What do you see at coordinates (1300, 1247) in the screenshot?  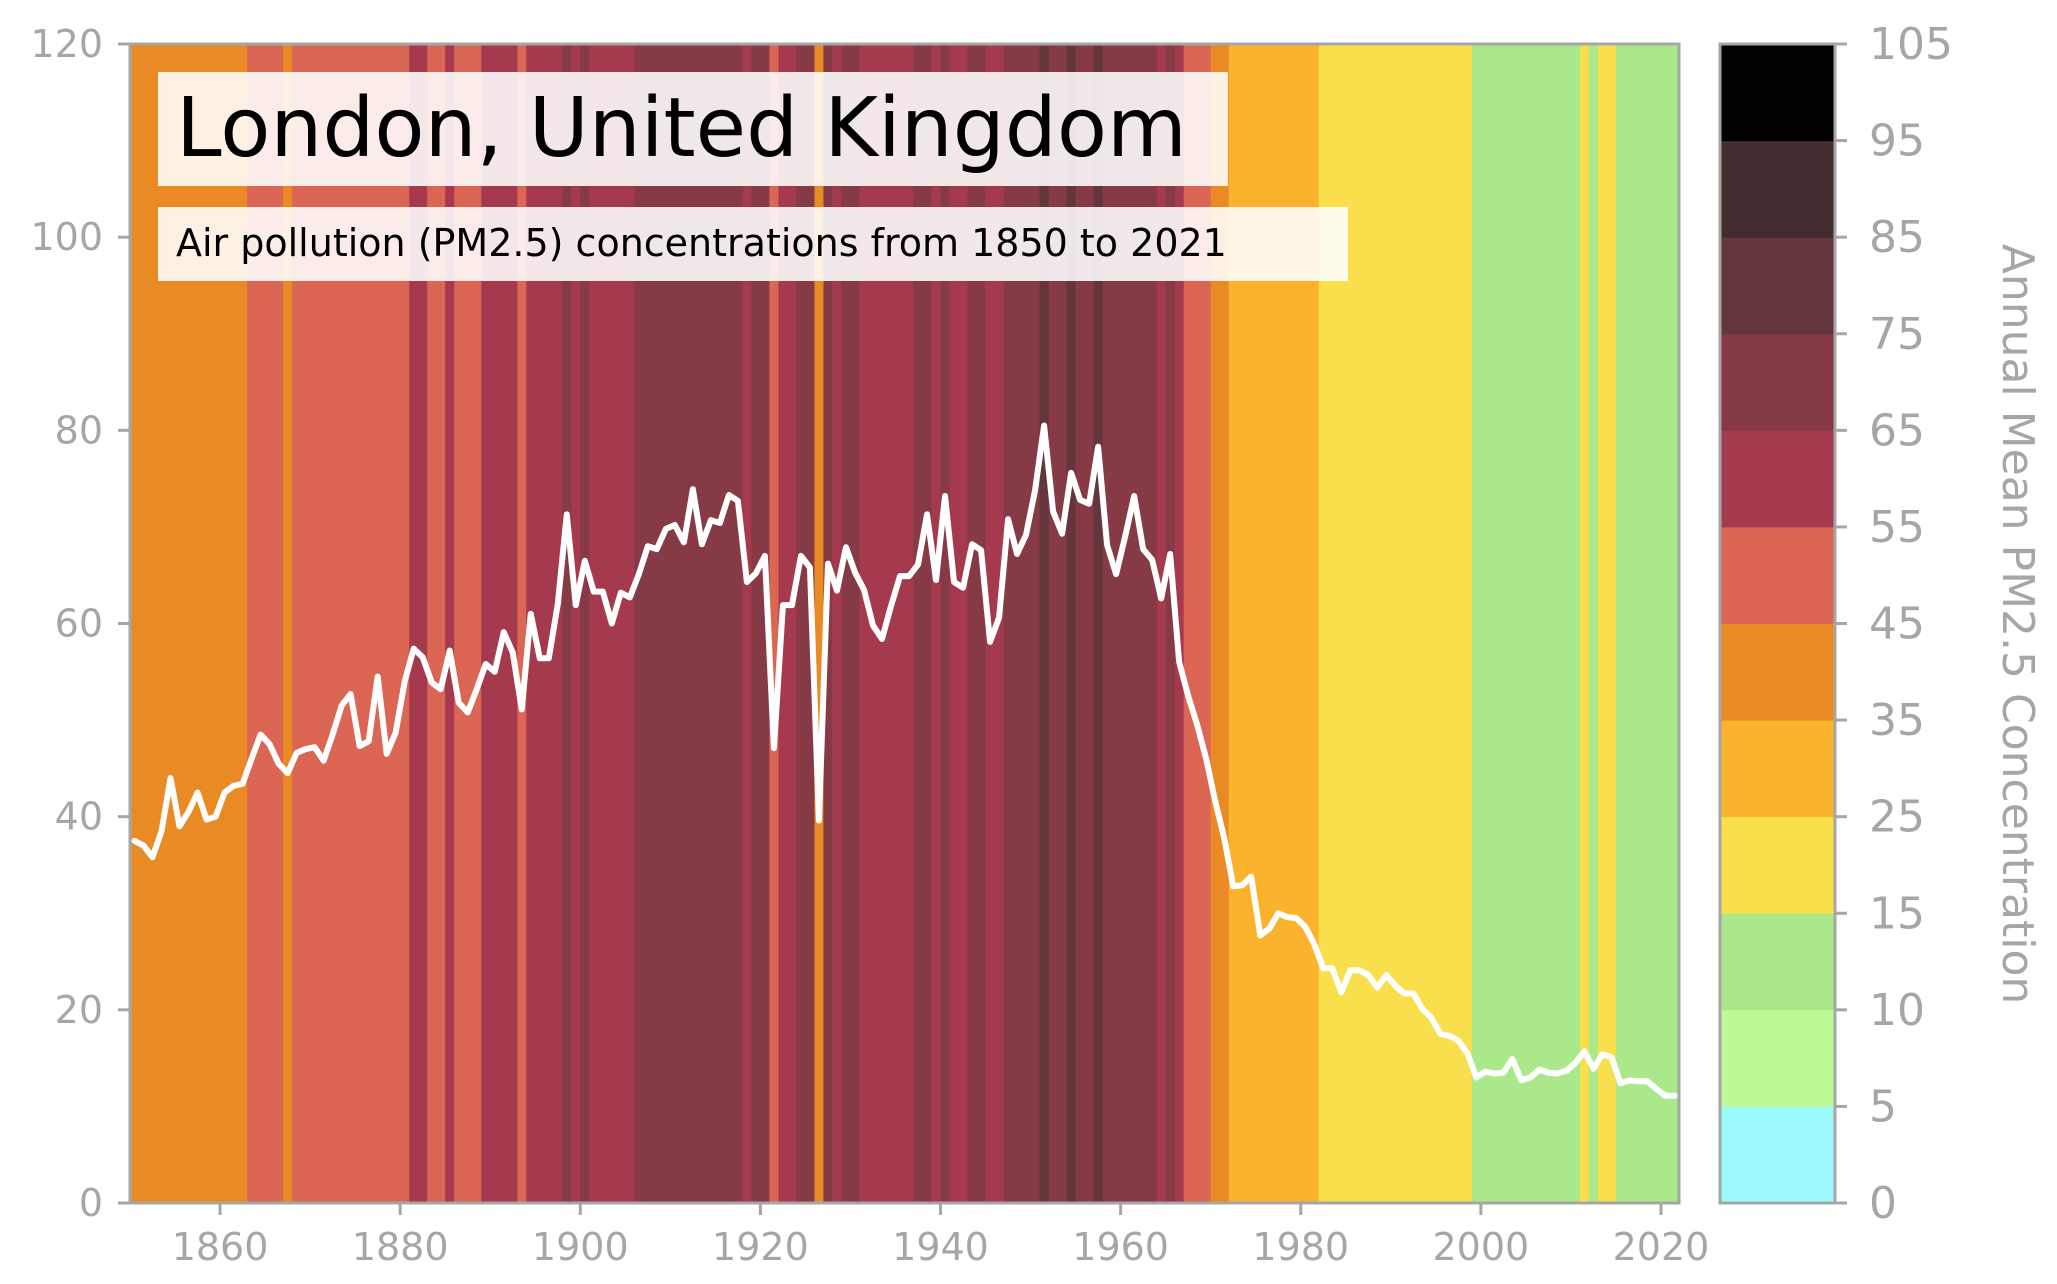 I see `x-tick-label: 1980` at bounding box center [1300, 1247].